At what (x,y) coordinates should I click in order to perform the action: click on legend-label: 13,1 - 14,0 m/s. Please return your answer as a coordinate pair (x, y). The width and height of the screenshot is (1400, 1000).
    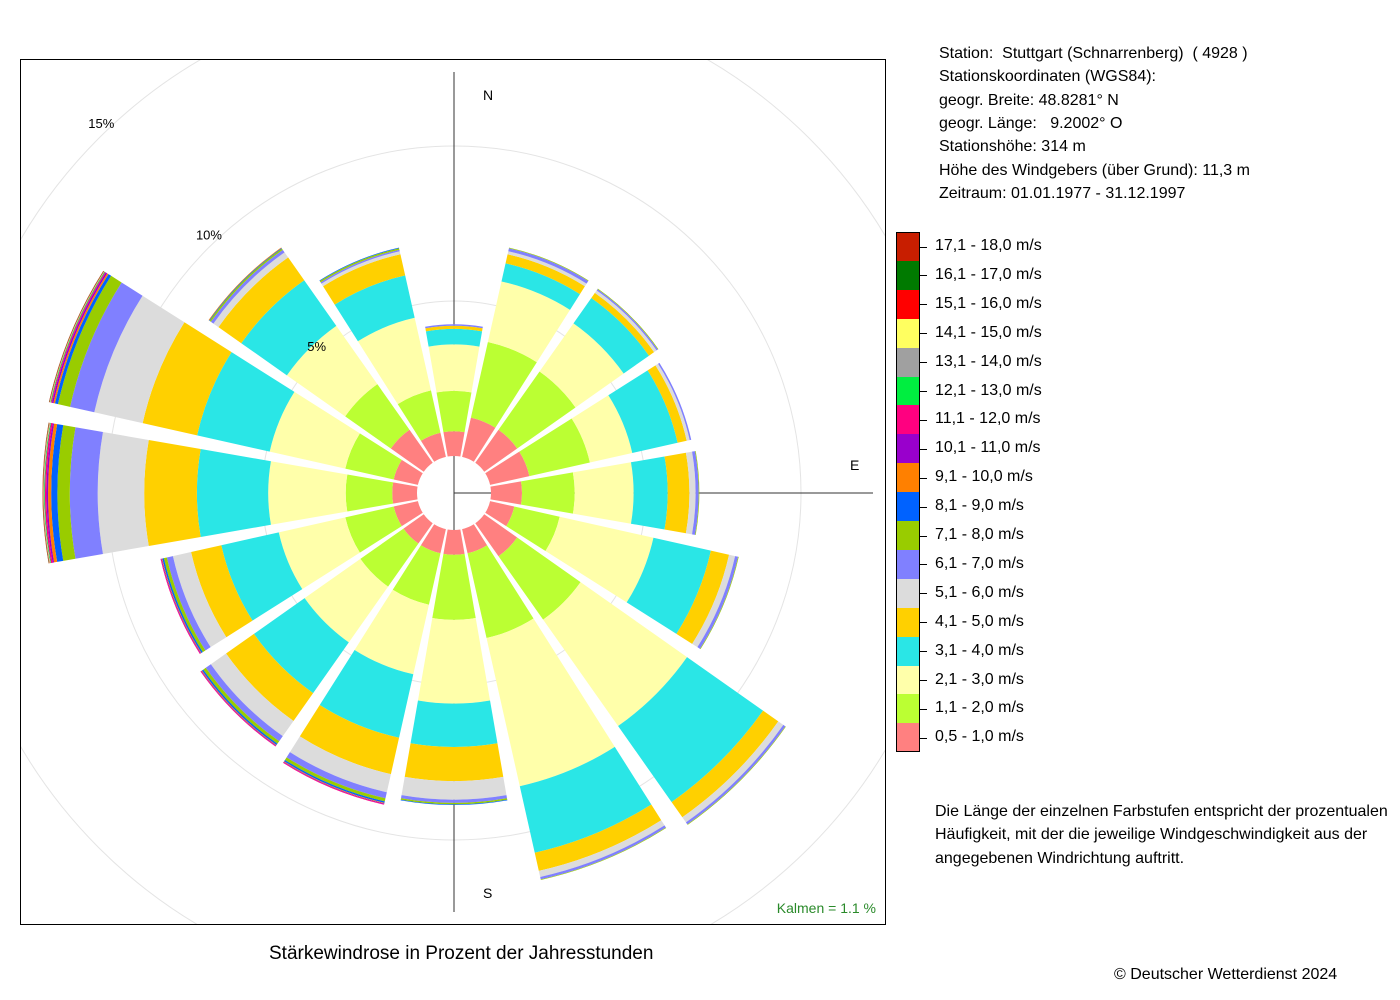
    Looking at the image, I should click on (988, 361).